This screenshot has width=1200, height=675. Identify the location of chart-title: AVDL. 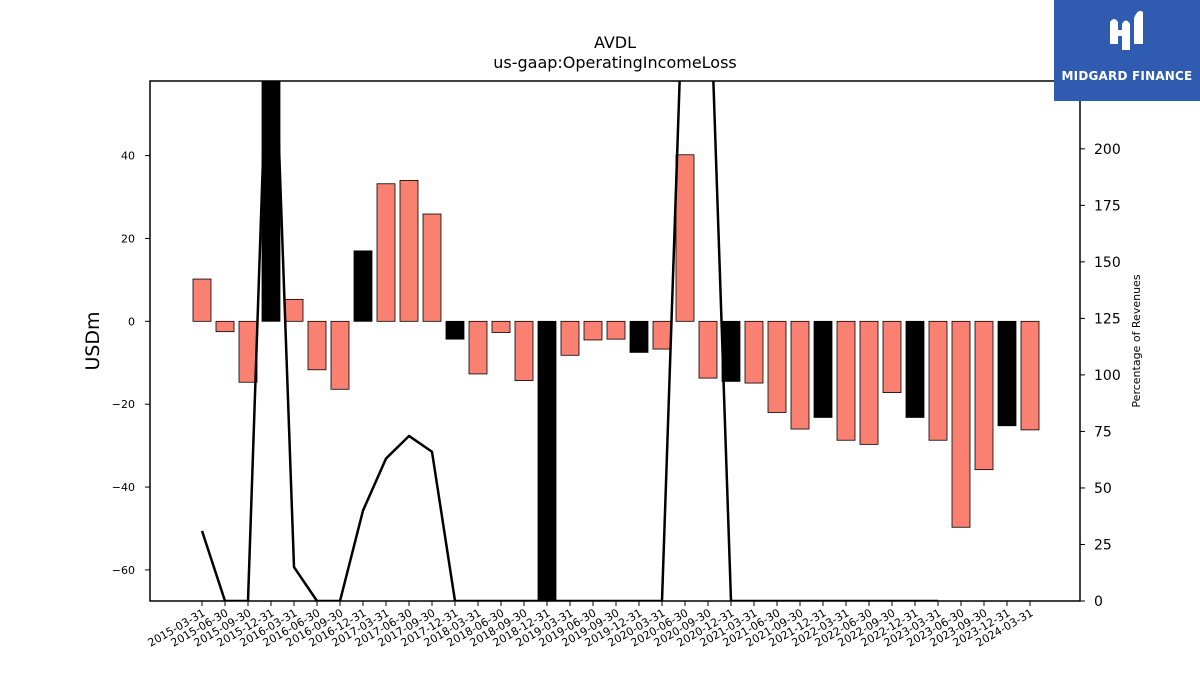
(615, 42).